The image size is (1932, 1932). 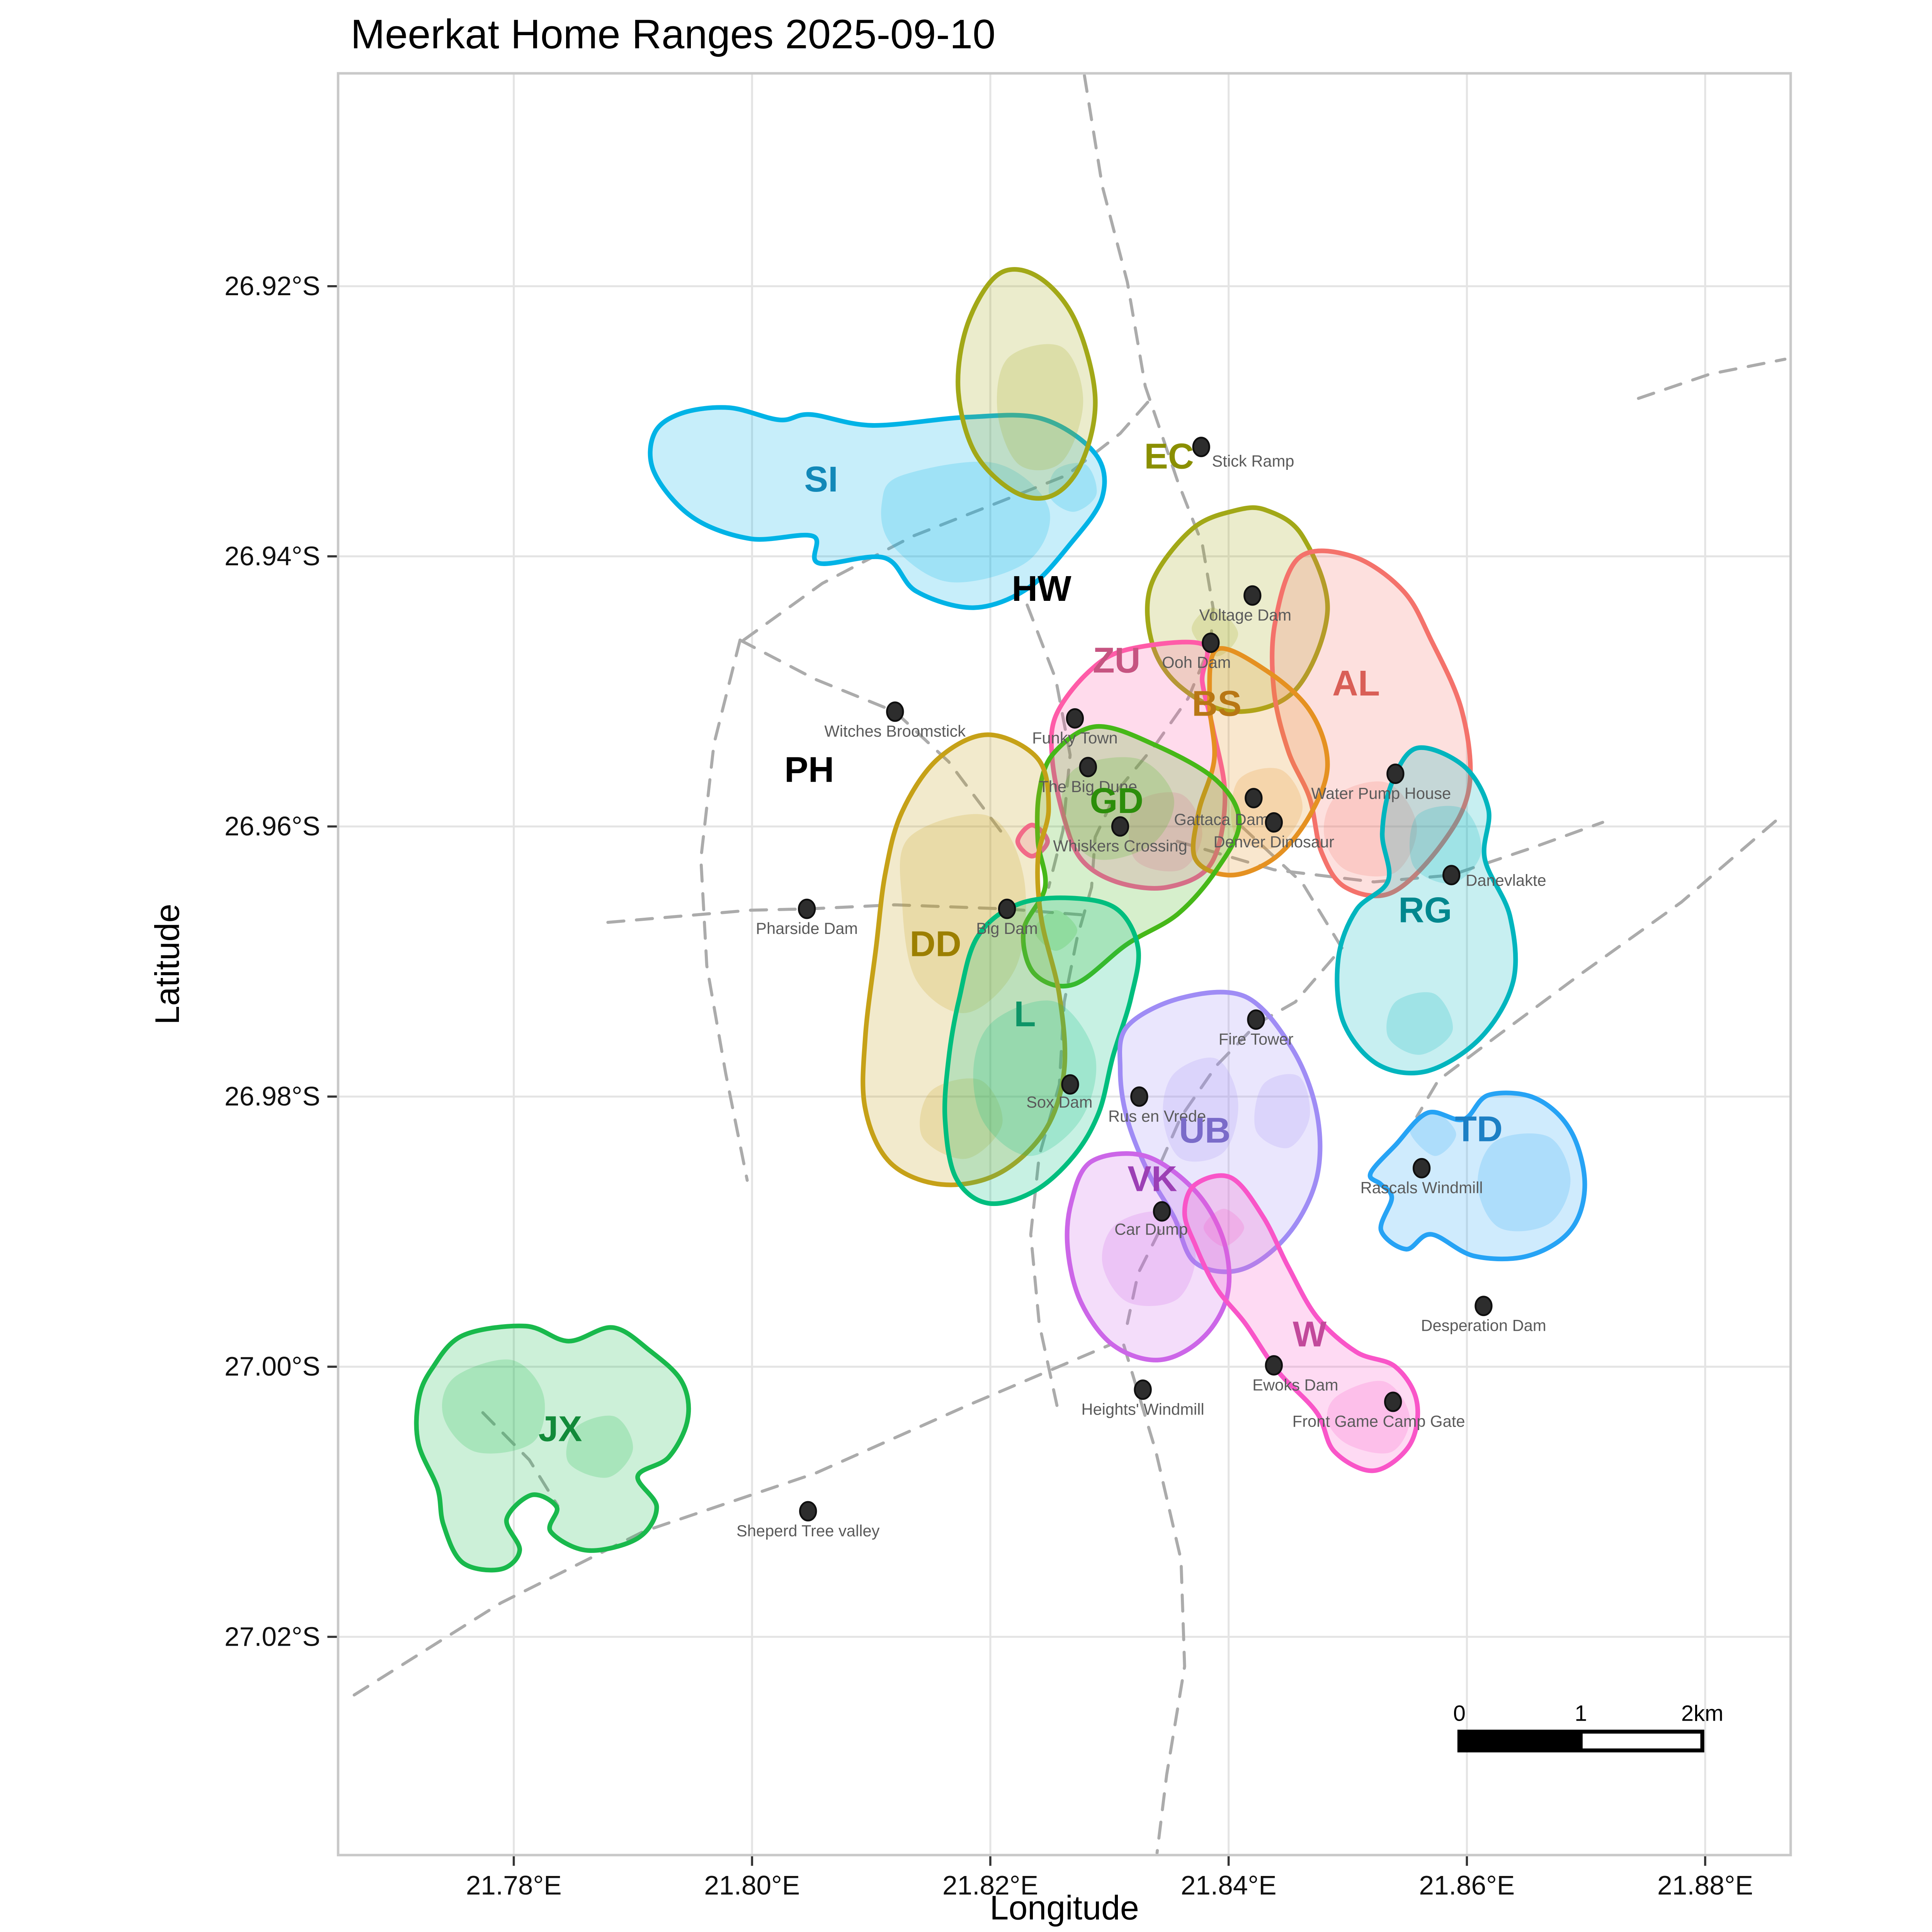 I want to click on range-fill-UB, so click(x=1220, y=1132).